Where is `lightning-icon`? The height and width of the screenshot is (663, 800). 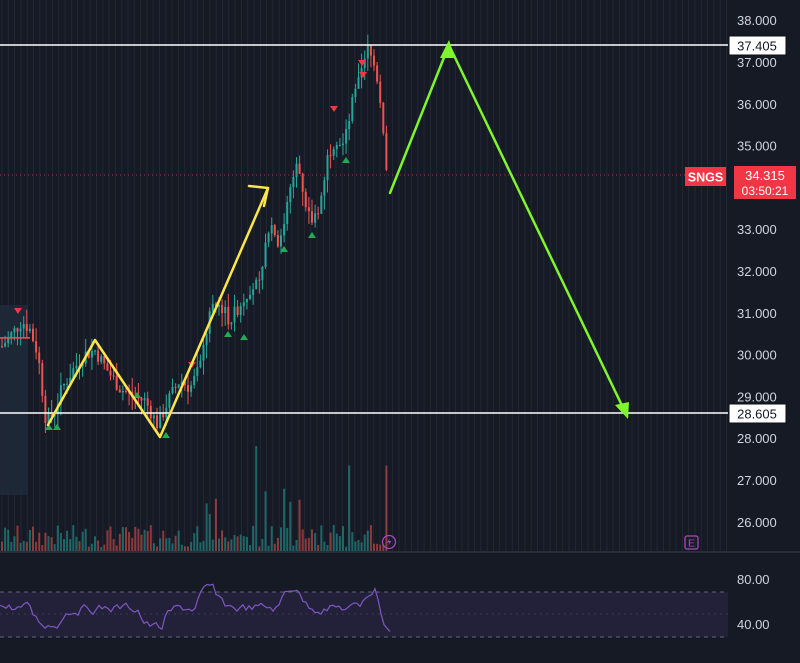 lightning-icon is located at coordinates (389, 542).